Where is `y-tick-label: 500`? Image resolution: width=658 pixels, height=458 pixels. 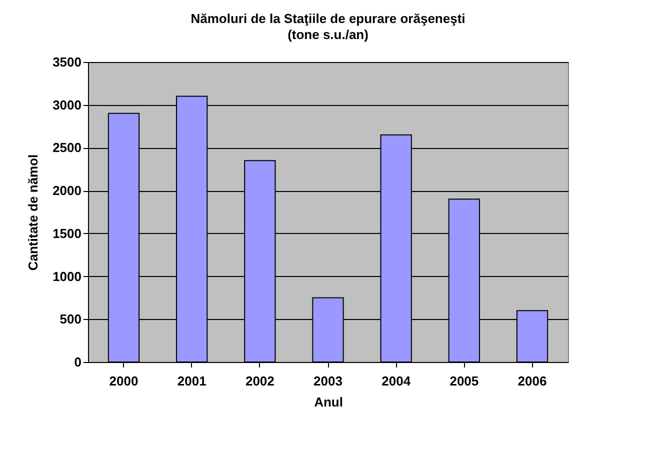
y-tick-label: 500 is located at coordinates (71, 319).